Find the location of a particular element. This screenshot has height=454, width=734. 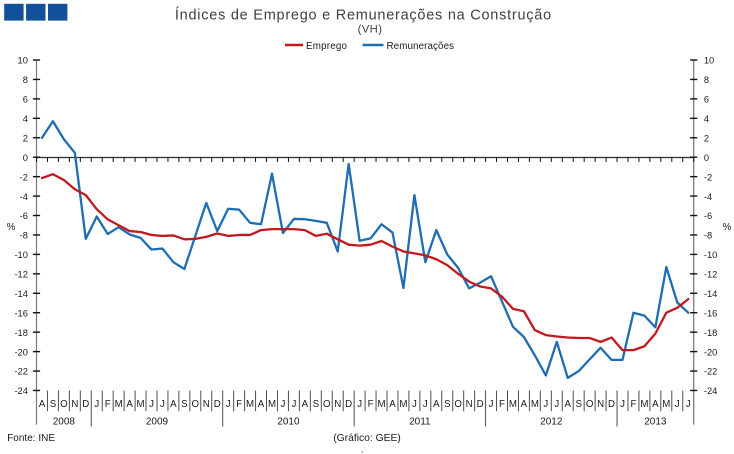

svg-text: Remunerações is located at coordinates (421, 46).